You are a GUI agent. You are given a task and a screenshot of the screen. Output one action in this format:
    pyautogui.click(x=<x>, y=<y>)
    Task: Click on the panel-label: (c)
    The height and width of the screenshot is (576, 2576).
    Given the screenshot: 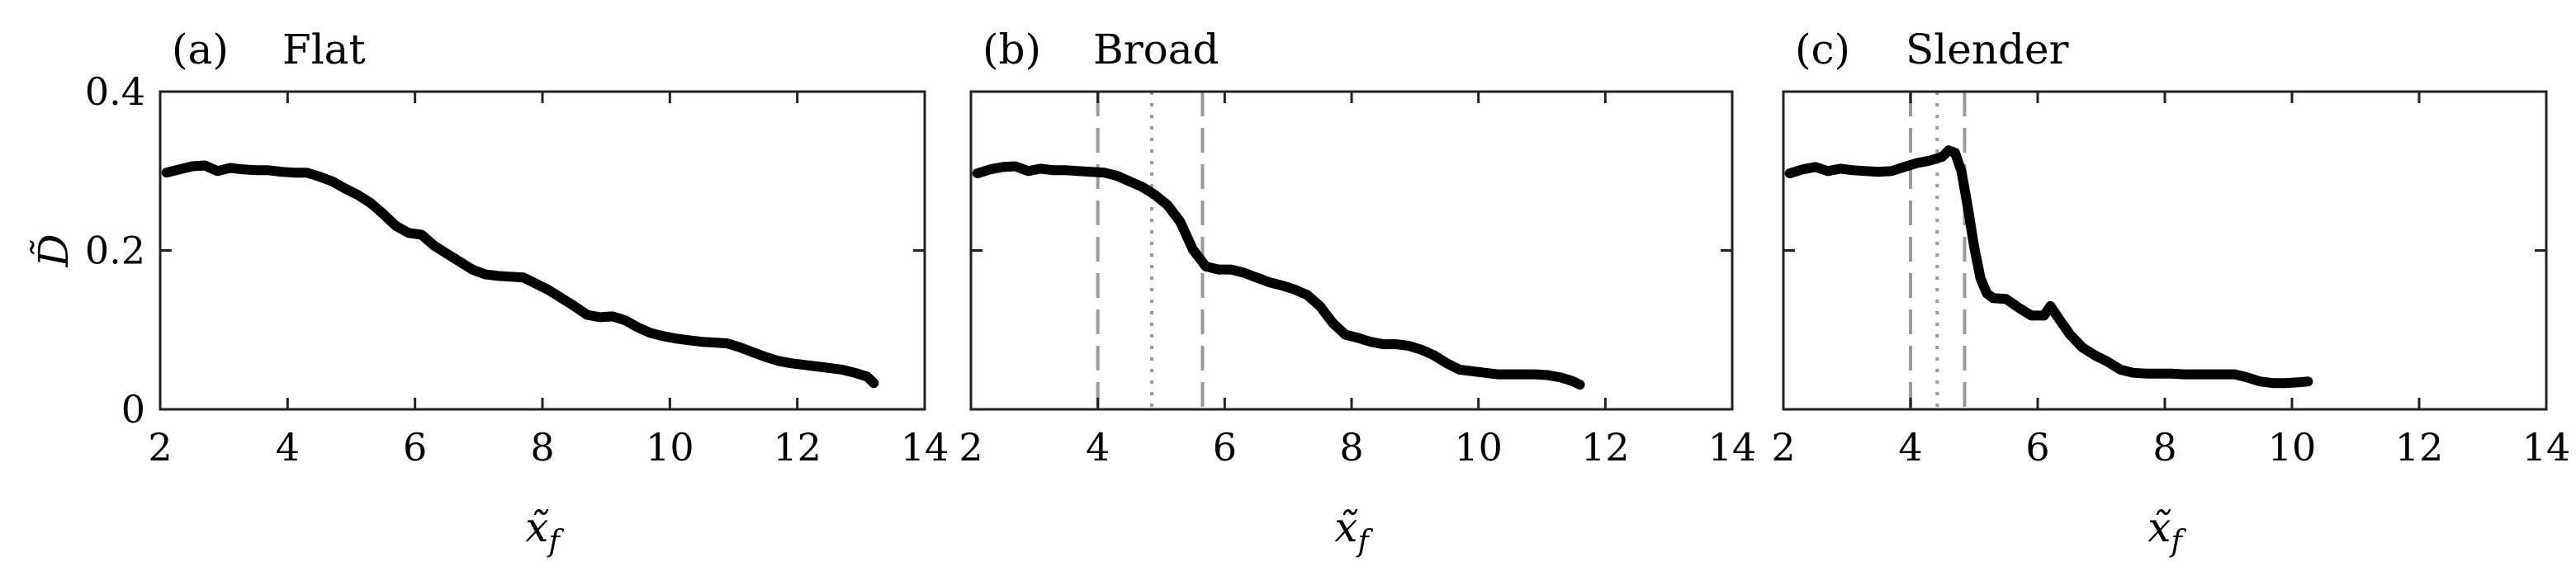 What is the action you would take?
    pyautogui.click(x=1822, y=49)
    